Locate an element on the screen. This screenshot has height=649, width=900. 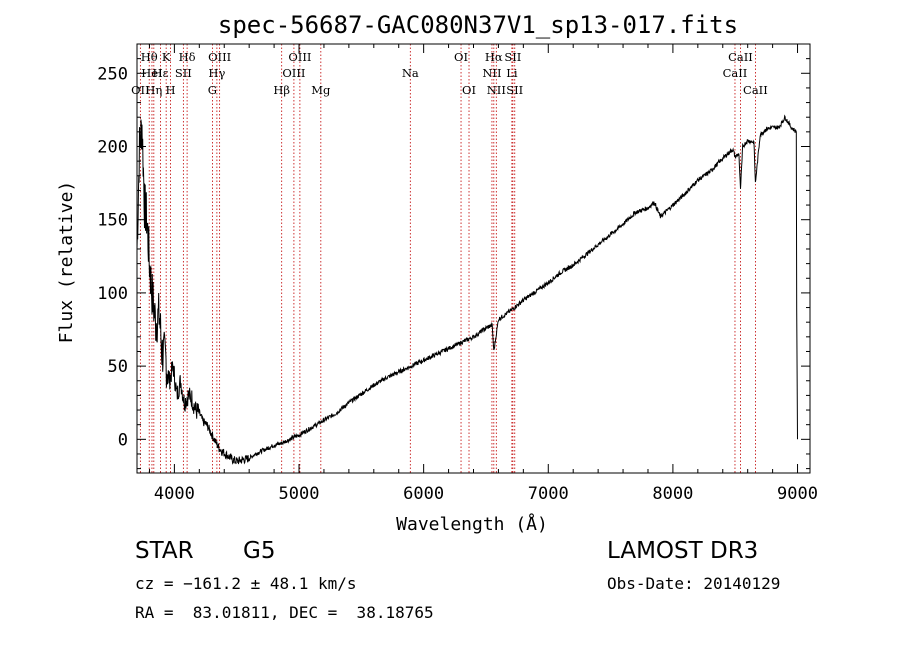
spectral-line-label: Hη is located at coordinates (153, 90).